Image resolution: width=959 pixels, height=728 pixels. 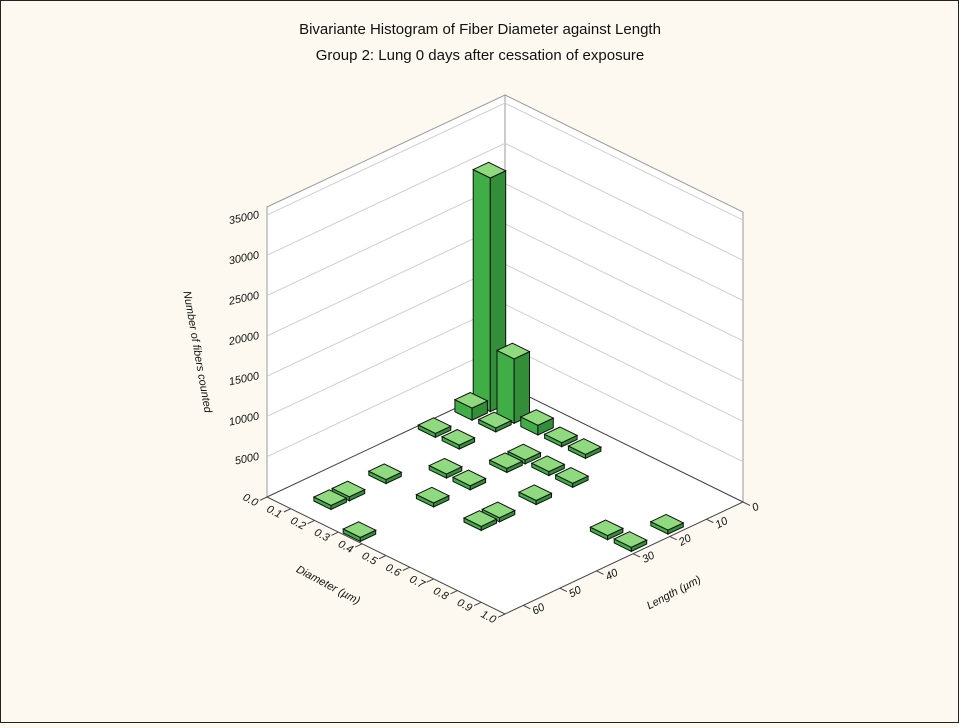 I want to click on y-tick-label: 0, so click(x=756, y=507).